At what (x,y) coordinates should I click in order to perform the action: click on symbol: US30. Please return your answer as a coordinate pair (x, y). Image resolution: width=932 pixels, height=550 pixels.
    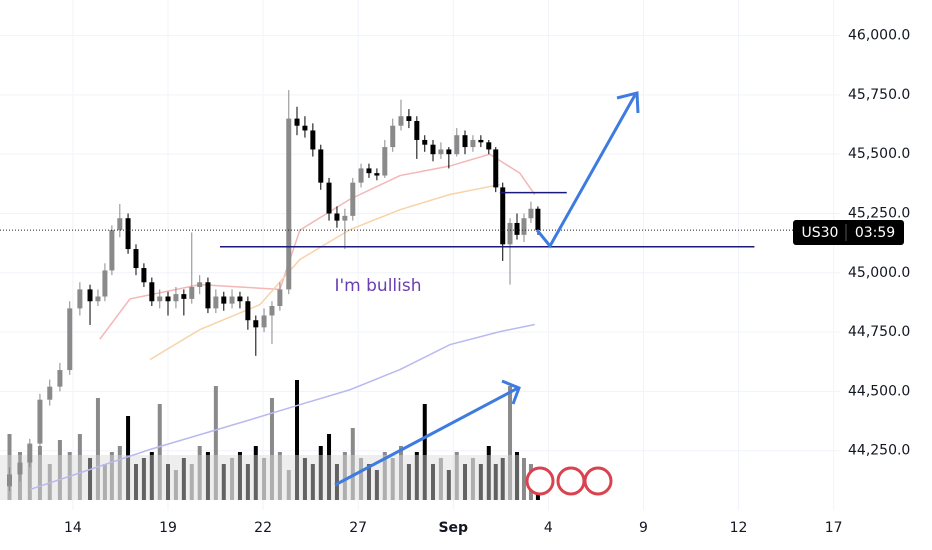
    Looking at the image, I should click on (820, 233).